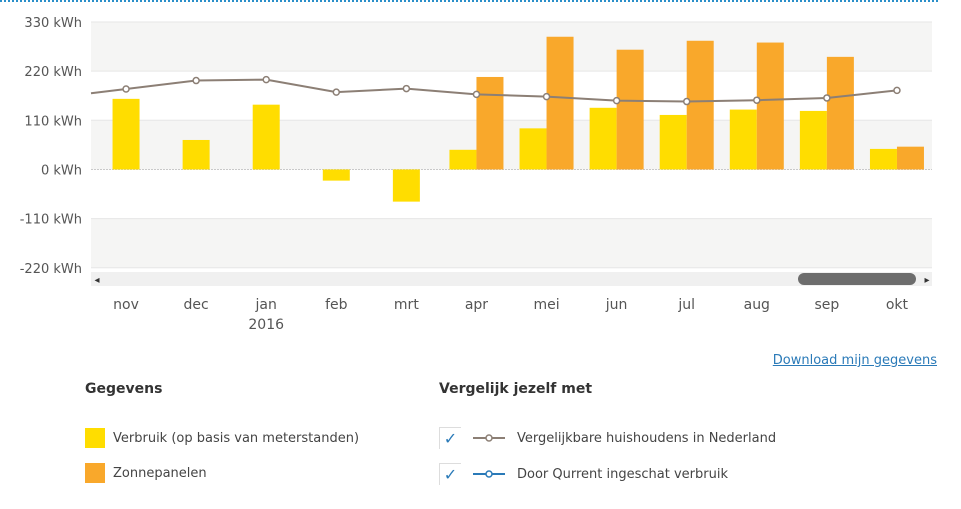 This screenshot has height=509, width=961. Describe the element at coordinates (757, 100) in the screenshot. I see `line-point-aug` at that location.